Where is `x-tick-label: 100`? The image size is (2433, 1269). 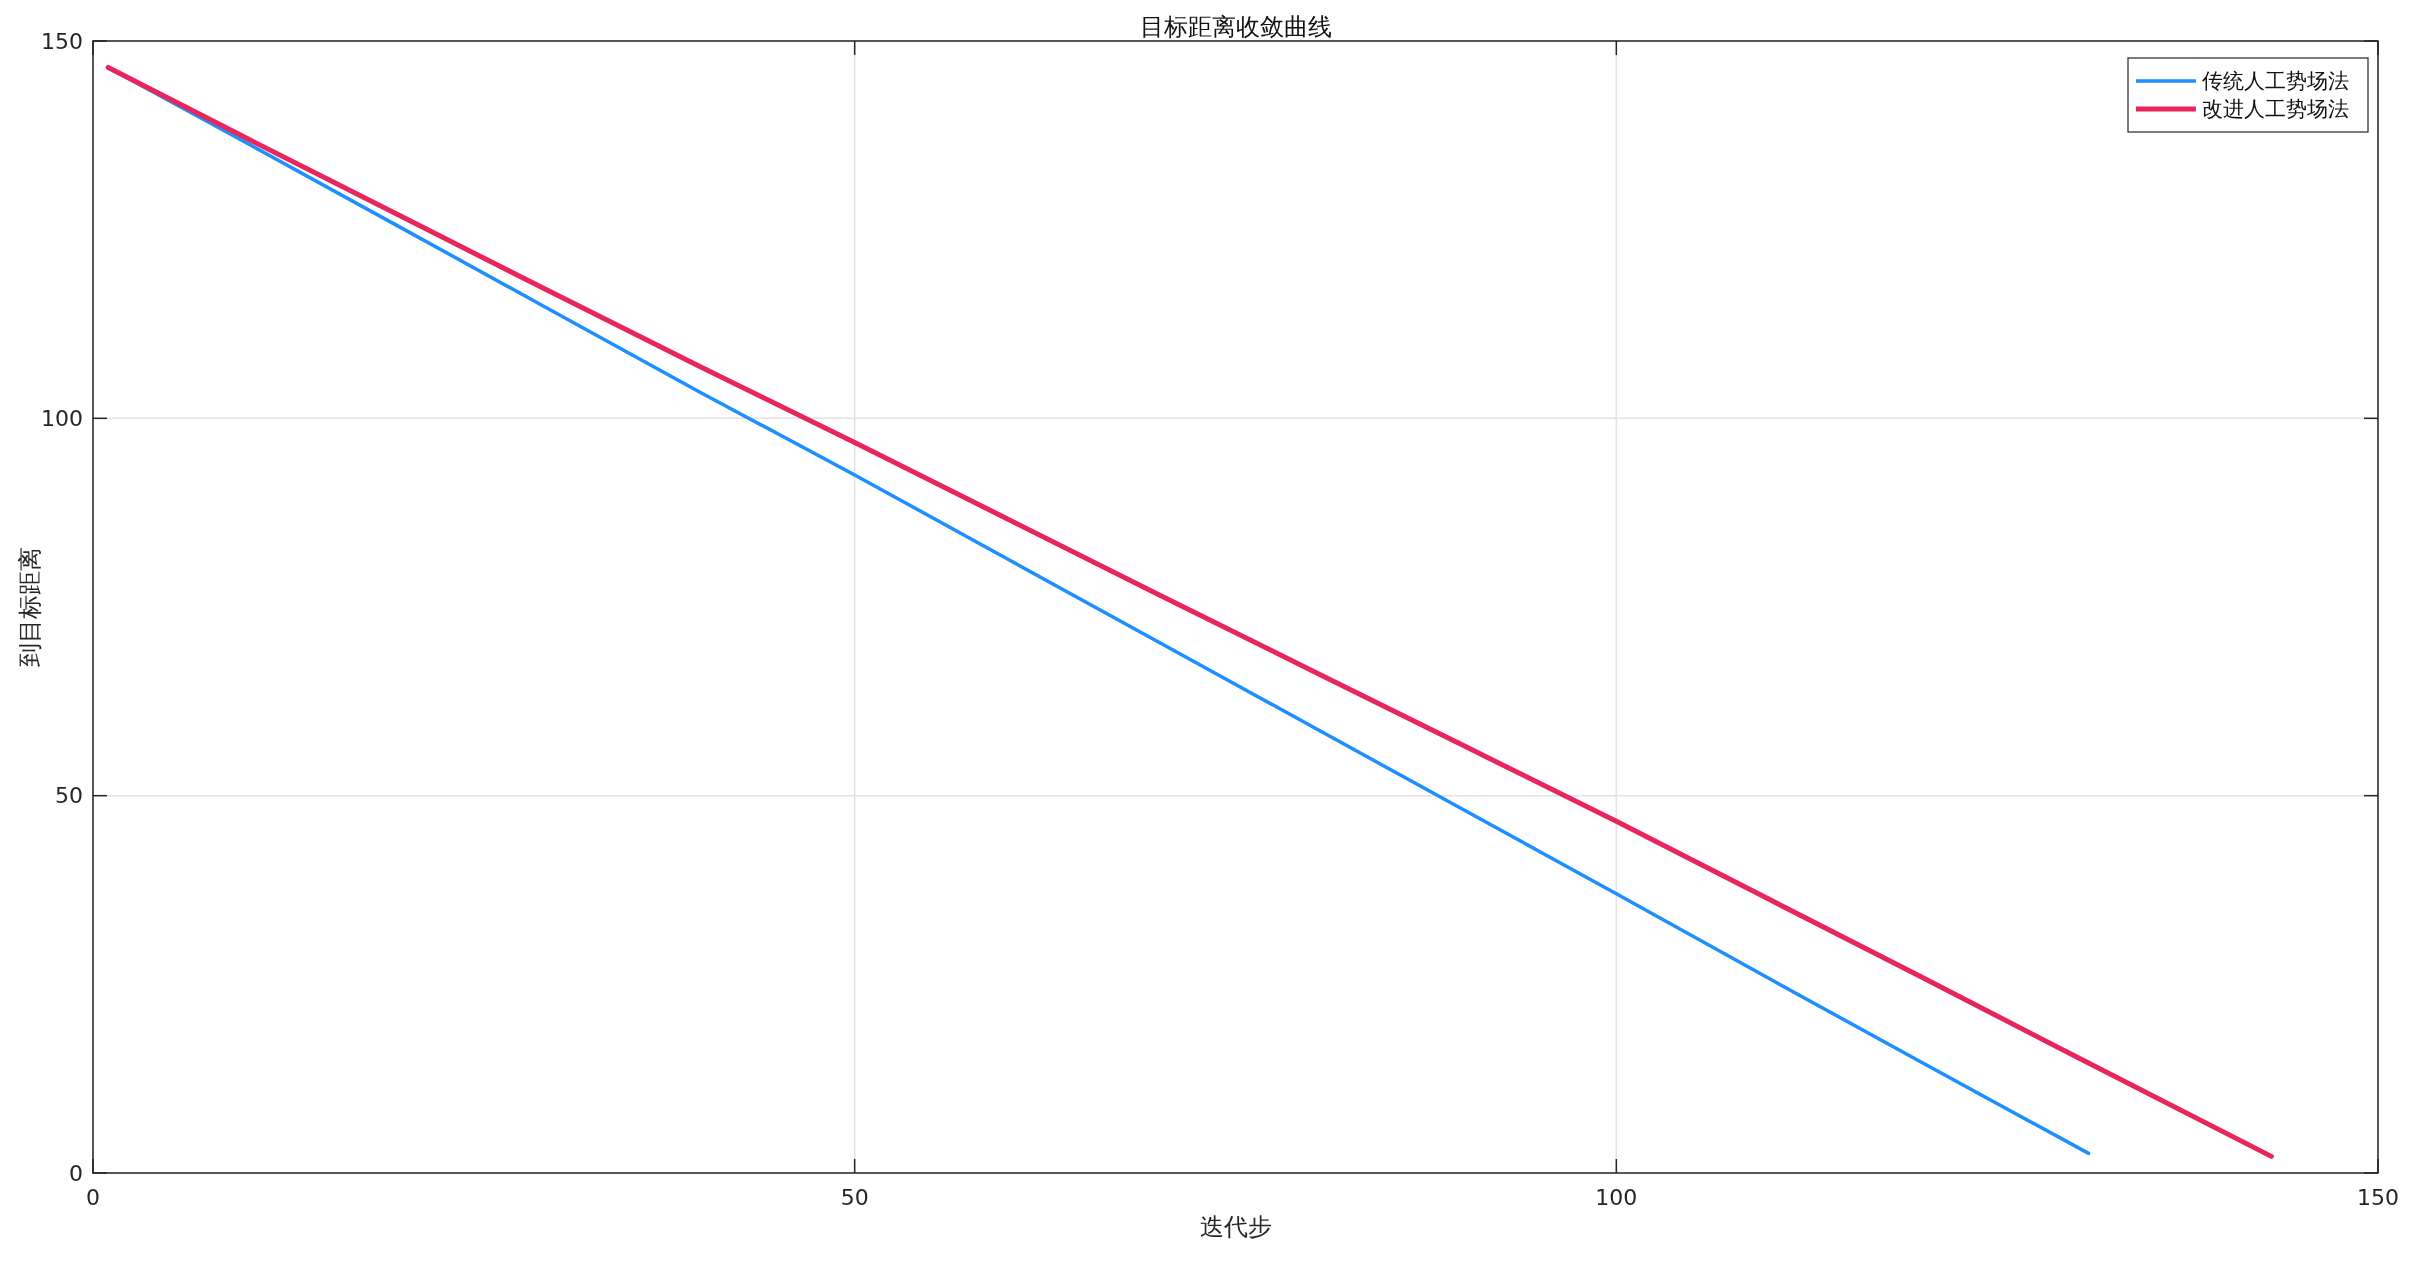 x-tick-label: 100 is located at coordinates (1616, 1197).